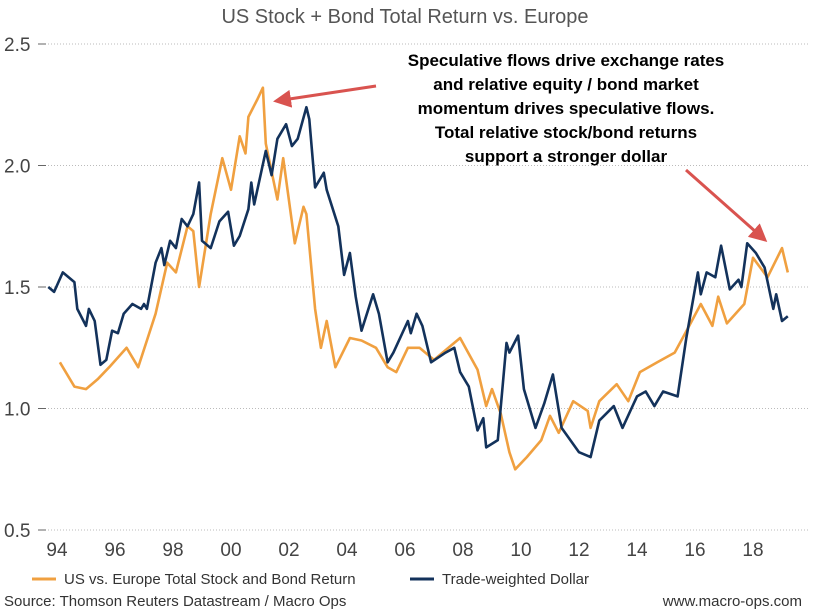 The width and height of the screenshot is (816, 610). Describe the element at coordinates (566, 156) in the screenshot. I see `annotation-line: support a stronger dollar` at that location.